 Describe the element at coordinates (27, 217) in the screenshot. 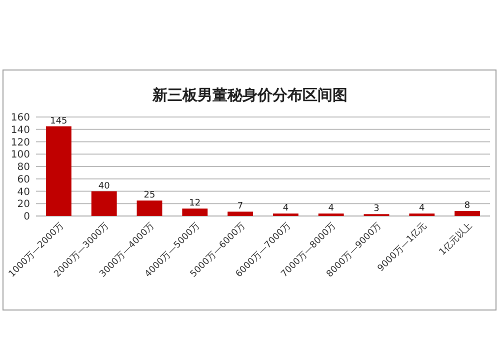

I see `y-tick-label: 0` at that location.